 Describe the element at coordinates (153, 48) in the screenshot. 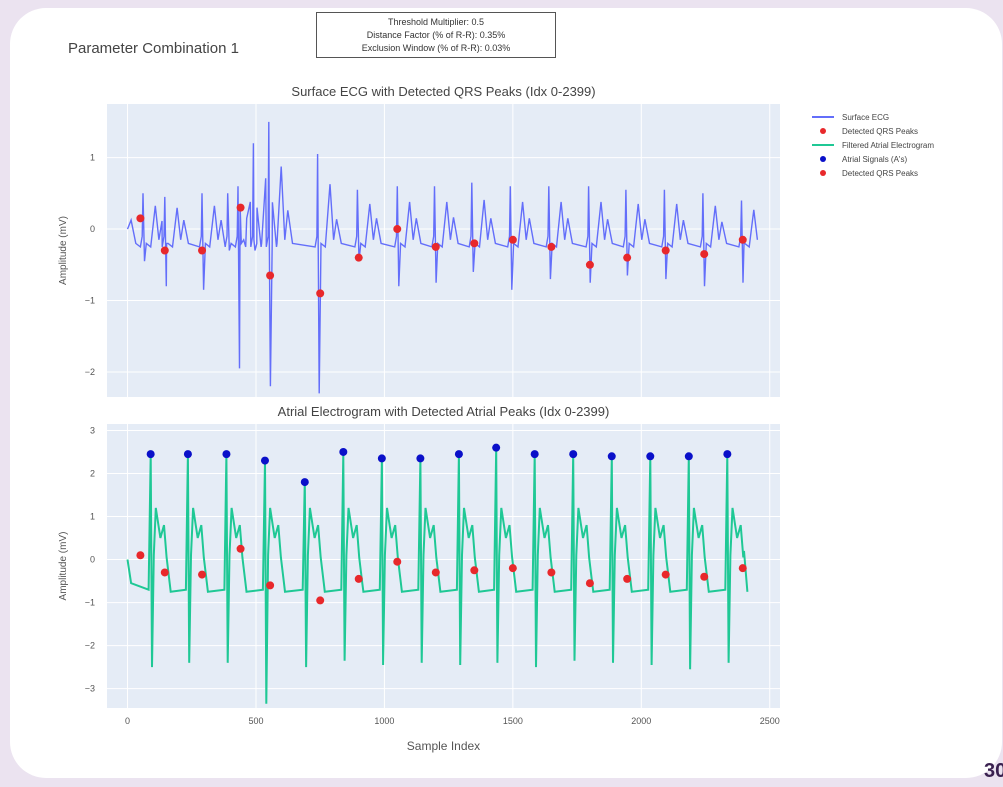

I see `figure-title: Parameter Combination 1` at that location.